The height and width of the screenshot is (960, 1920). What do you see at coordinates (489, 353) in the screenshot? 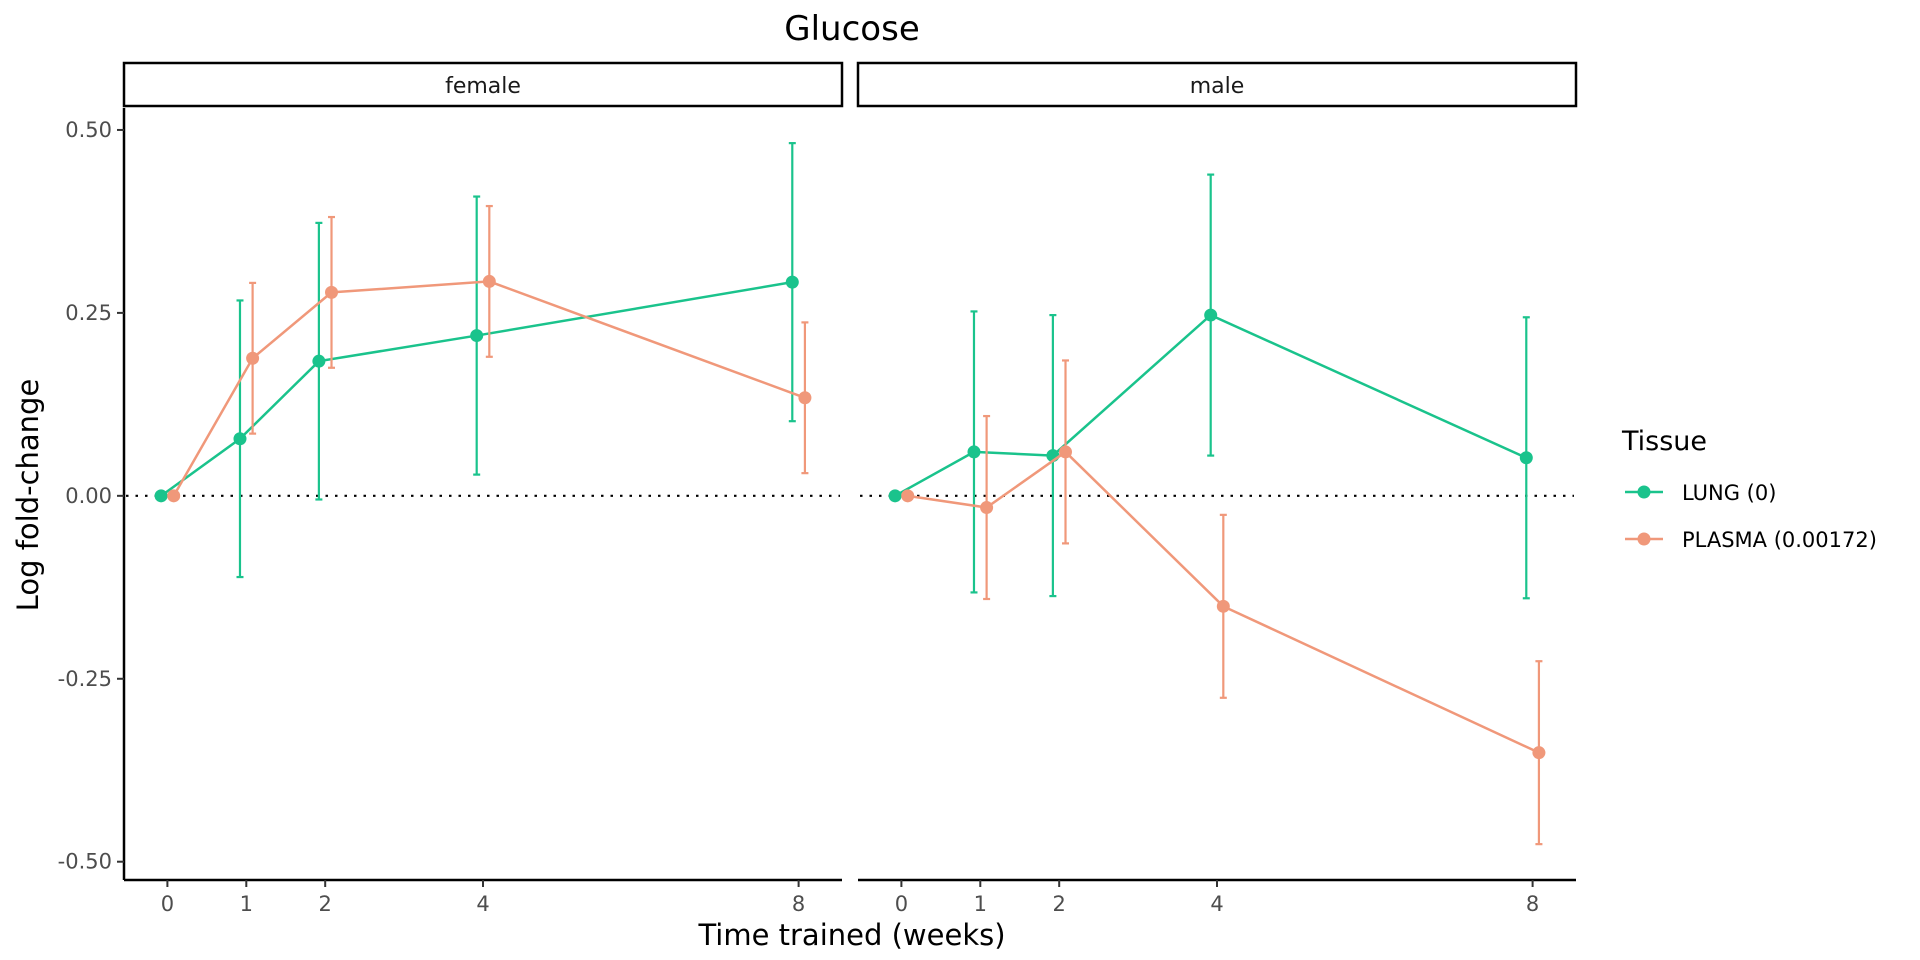
I see `series-plasma` at bounding box center [489, 353].